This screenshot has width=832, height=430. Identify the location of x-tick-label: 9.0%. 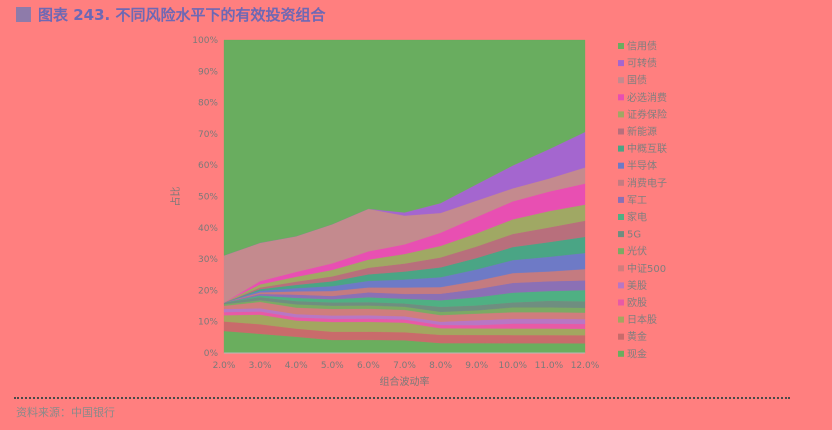
(476, 366).